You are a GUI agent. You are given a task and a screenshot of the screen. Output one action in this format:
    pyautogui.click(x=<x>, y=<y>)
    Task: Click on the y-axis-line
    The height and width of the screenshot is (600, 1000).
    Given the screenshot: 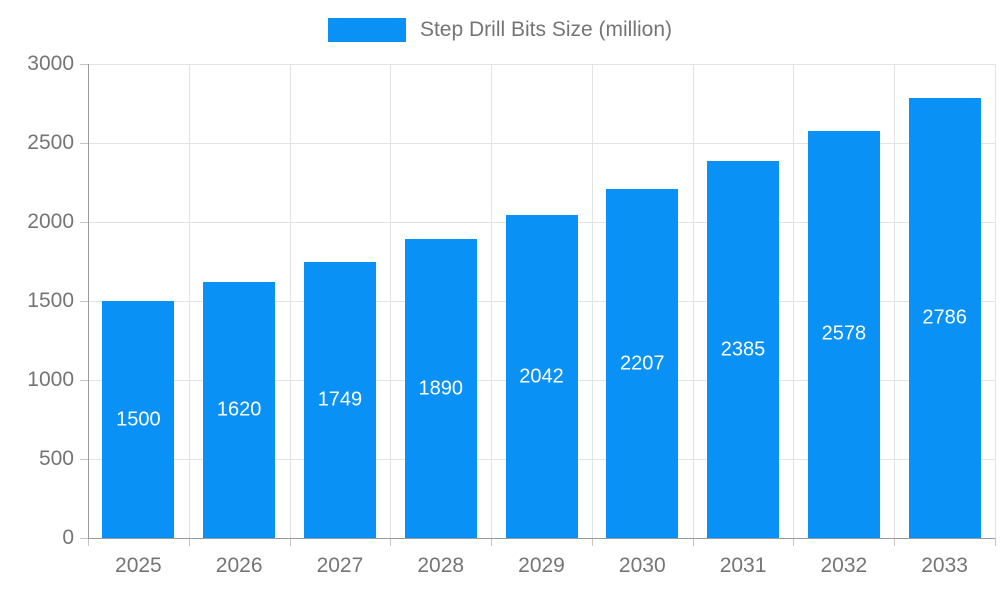 What is the action you would take?
    pyautogui.click(x=88, y=301)
    